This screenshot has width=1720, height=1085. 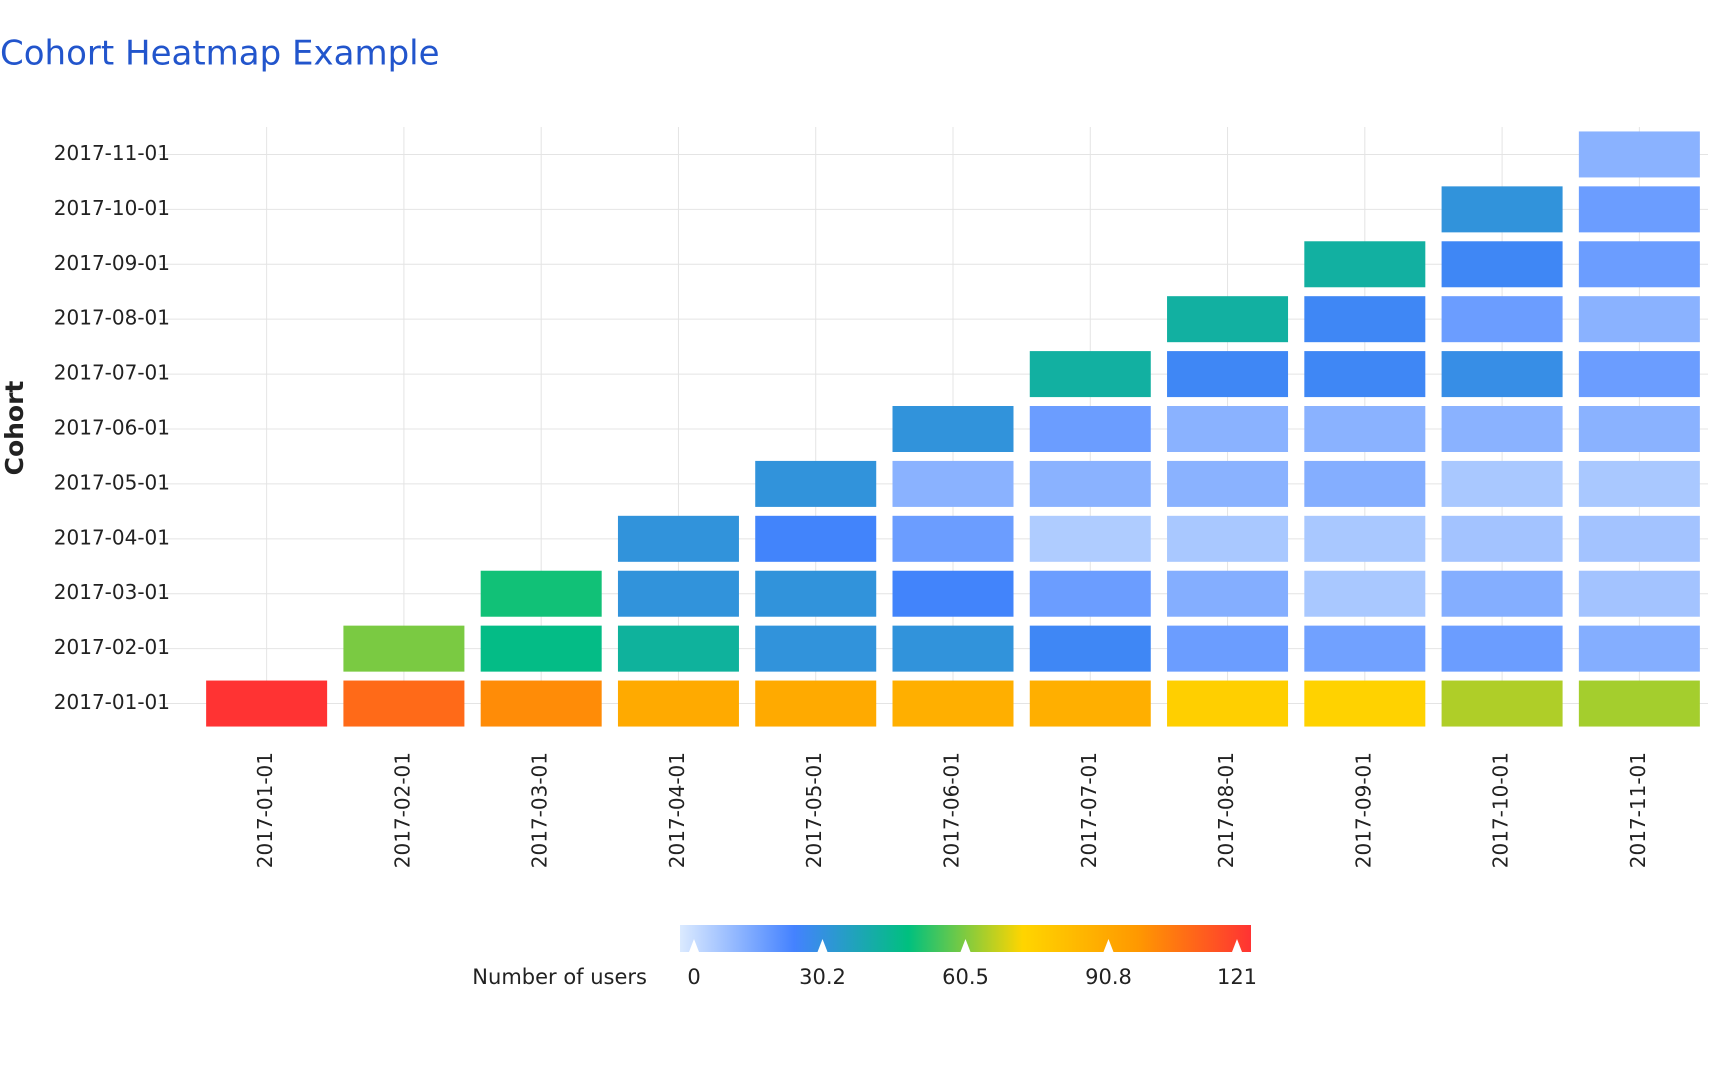 What do you see at coordinates (1638, 810) in the screenshot?
I see `x-tick-label: 2017-11-01` at bounding box center [1638, 810].